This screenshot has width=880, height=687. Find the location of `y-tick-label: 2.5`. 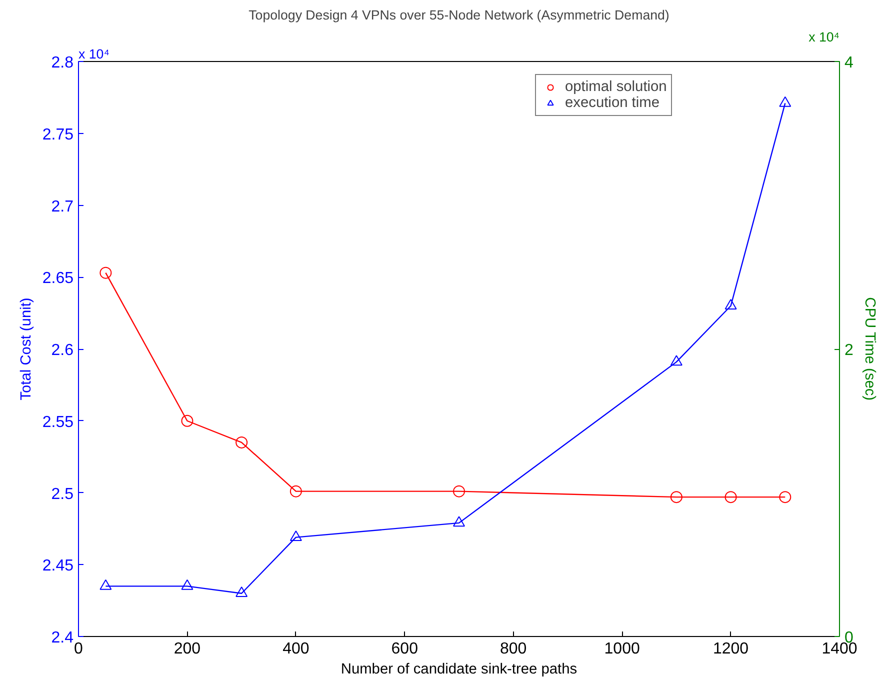

y-tick-label: 2.5 is located at coordinates (62, 494).